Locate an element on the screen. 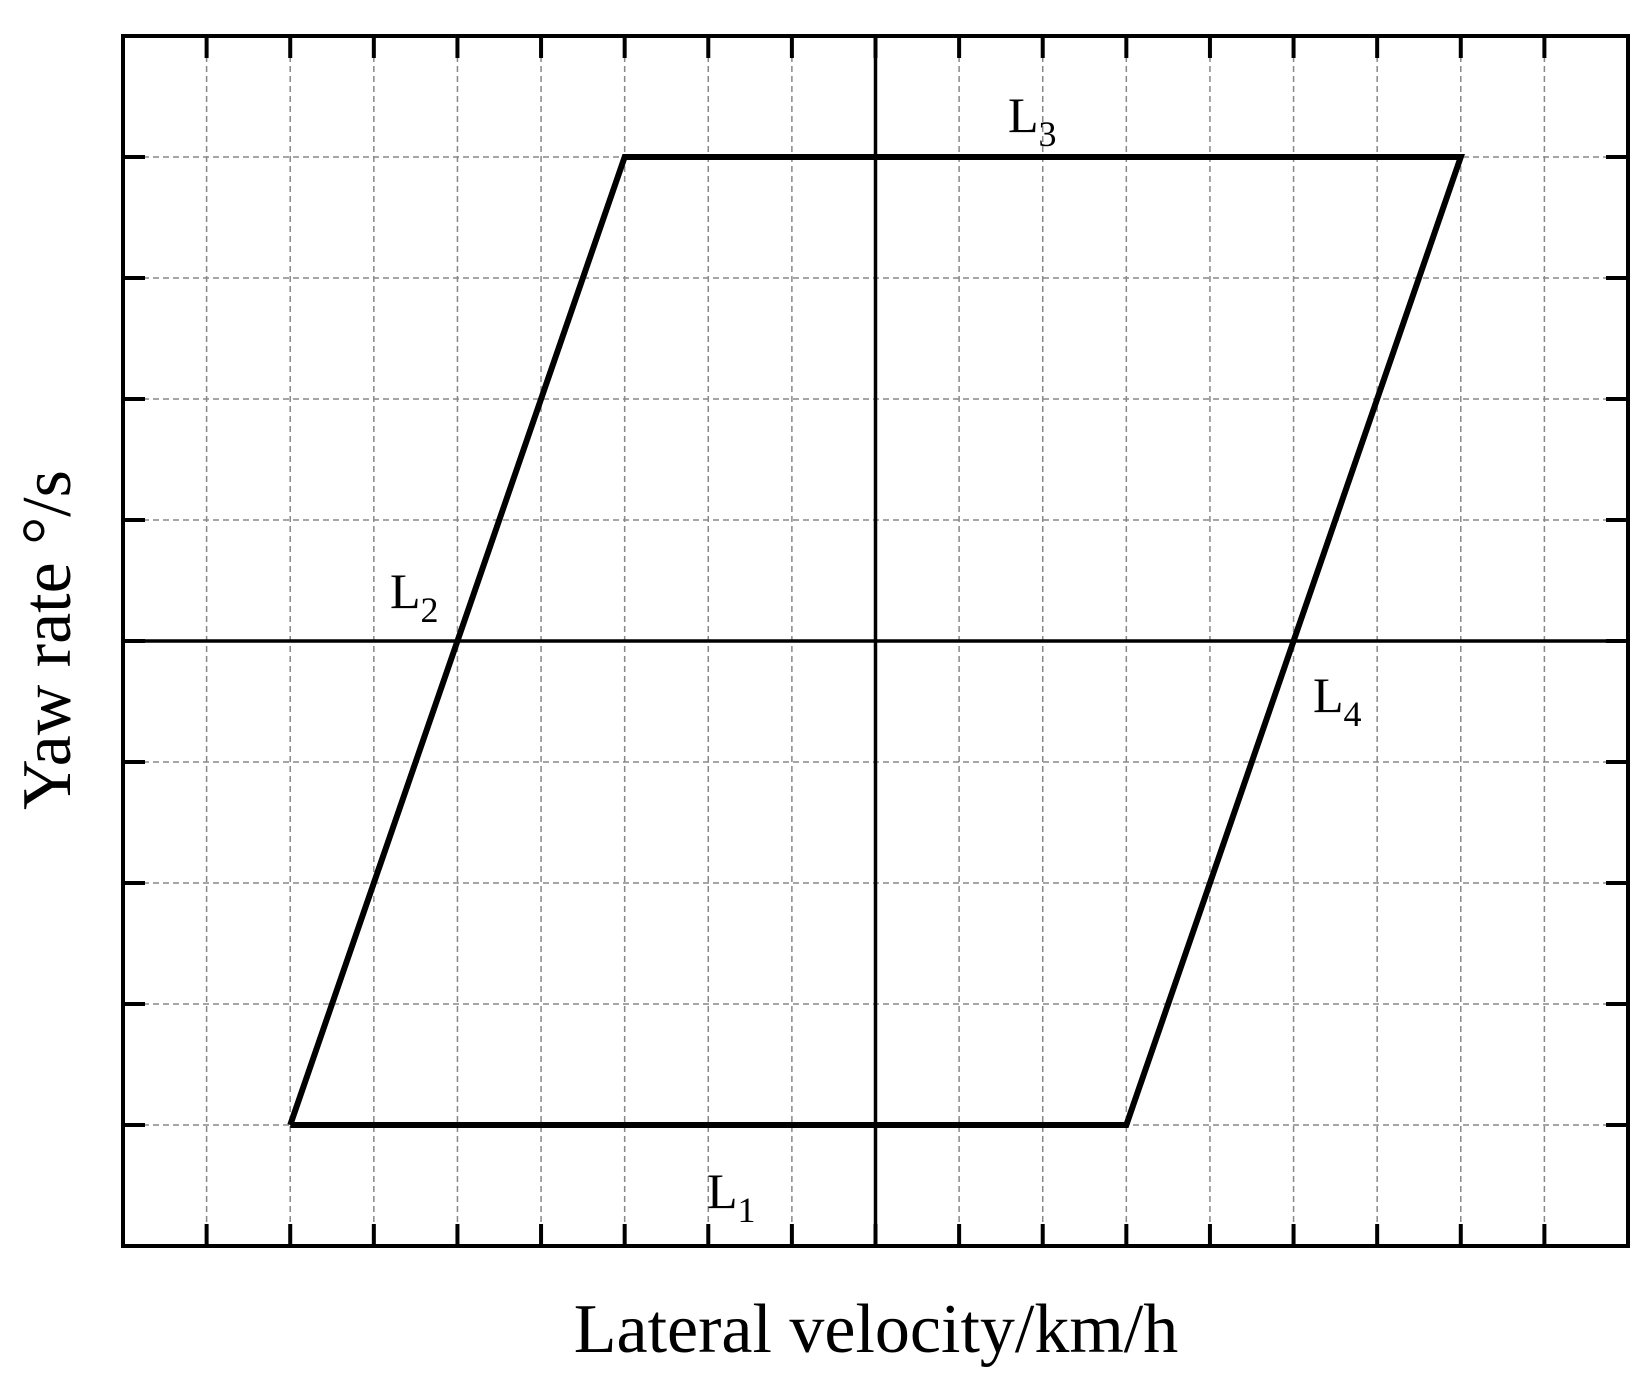 This screenshot has height=1390, width=1646. label-subscript: 4 is located at coordinates (1353, 714).